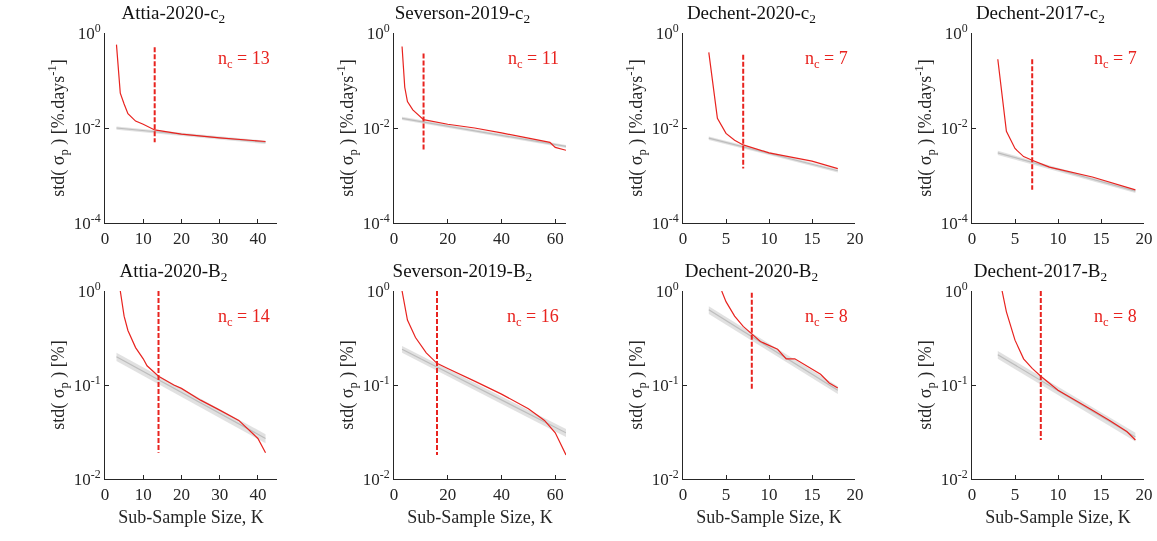  Describe the element at coordinates (244, 317) in the screenshot. I see `annotation: n$_{c}$ = 14` at that location.